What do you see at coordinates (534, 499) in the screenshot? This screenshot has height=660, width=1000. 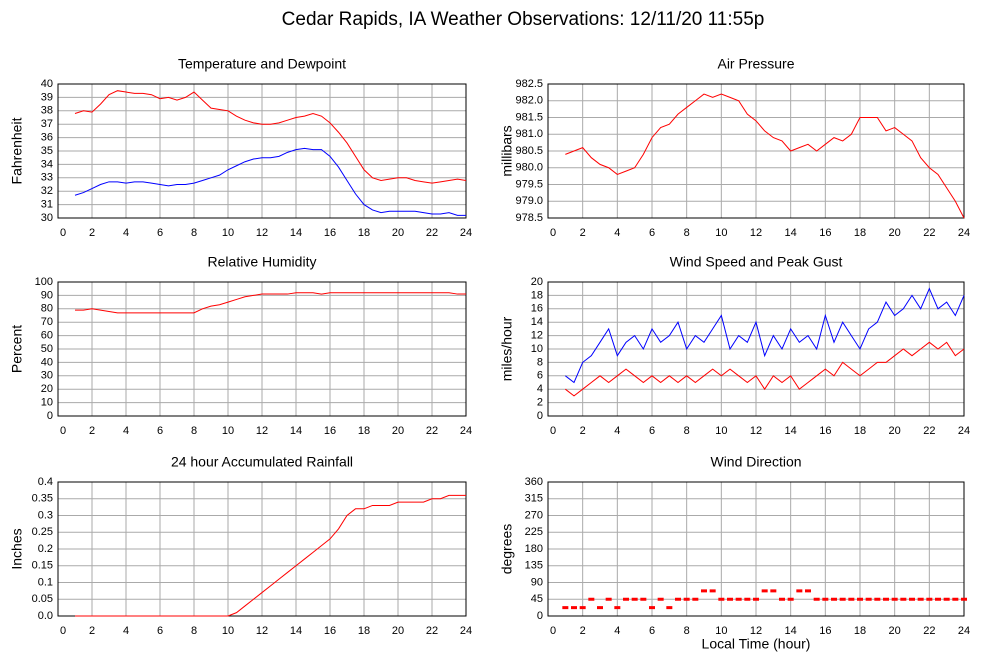 I see `y-tick-label: 315` at bounding box center [534, 499].